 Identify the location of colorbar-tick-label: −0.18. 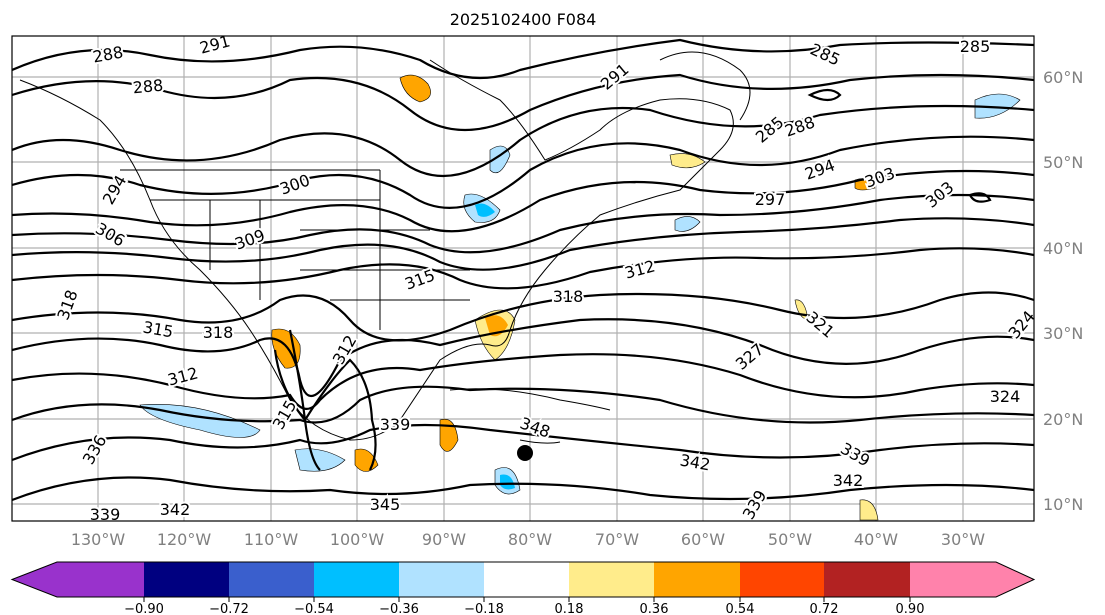
(484, 608).